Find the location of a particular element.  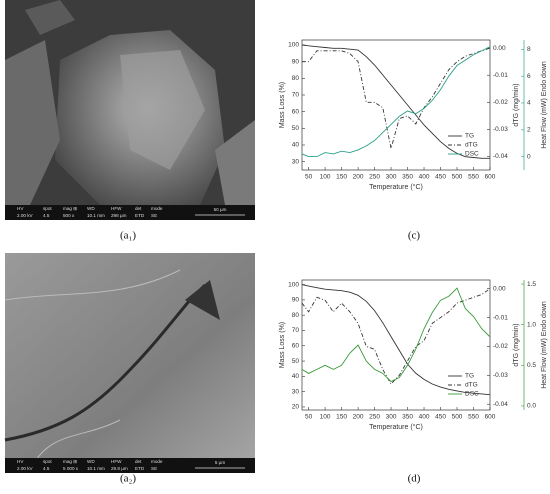

x-tick-label: 100 is located at coordinates (325, 417).